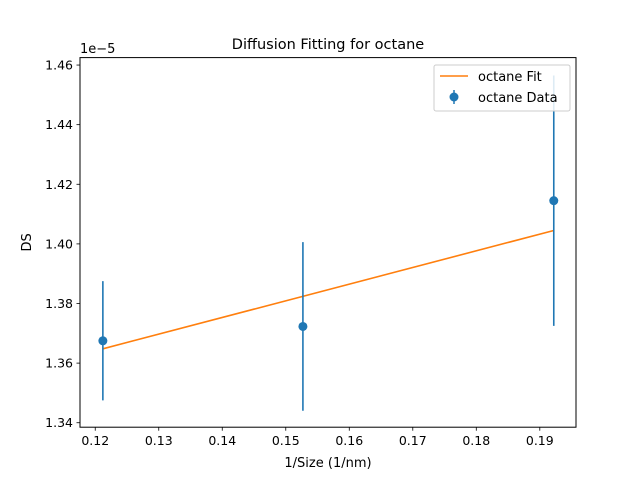 The height and width of the screenshot is (480, 640). Describe the element at coordinates (349, 440) in the screenshot. I see `x-tick-label: 0.16` at that location.